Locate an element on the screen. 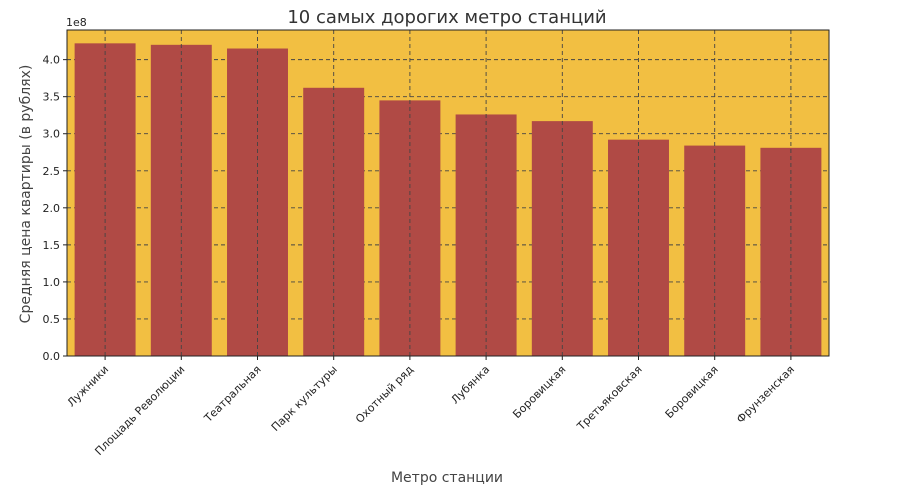  x-tick-label: Театральная is located at coordinates (232, 394).